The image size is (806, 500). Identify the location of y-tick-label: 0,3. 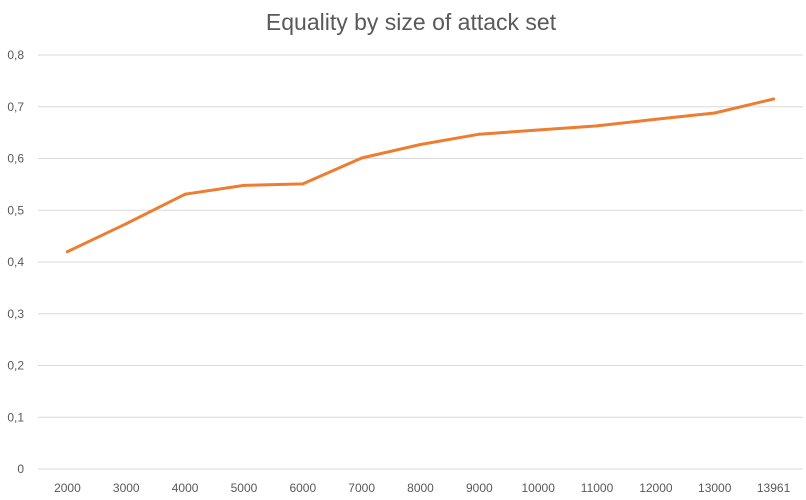
(15, 314).